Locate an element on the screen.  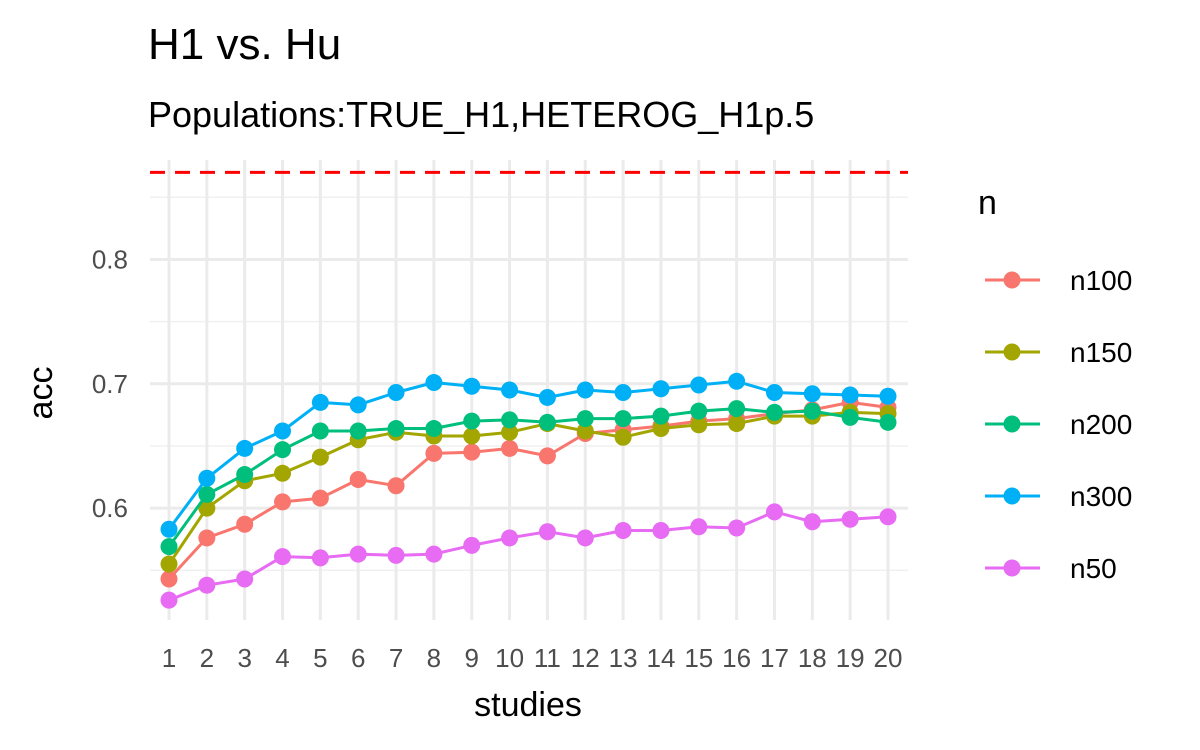
legend-label: n50 is located at coordinates (1093, 568).